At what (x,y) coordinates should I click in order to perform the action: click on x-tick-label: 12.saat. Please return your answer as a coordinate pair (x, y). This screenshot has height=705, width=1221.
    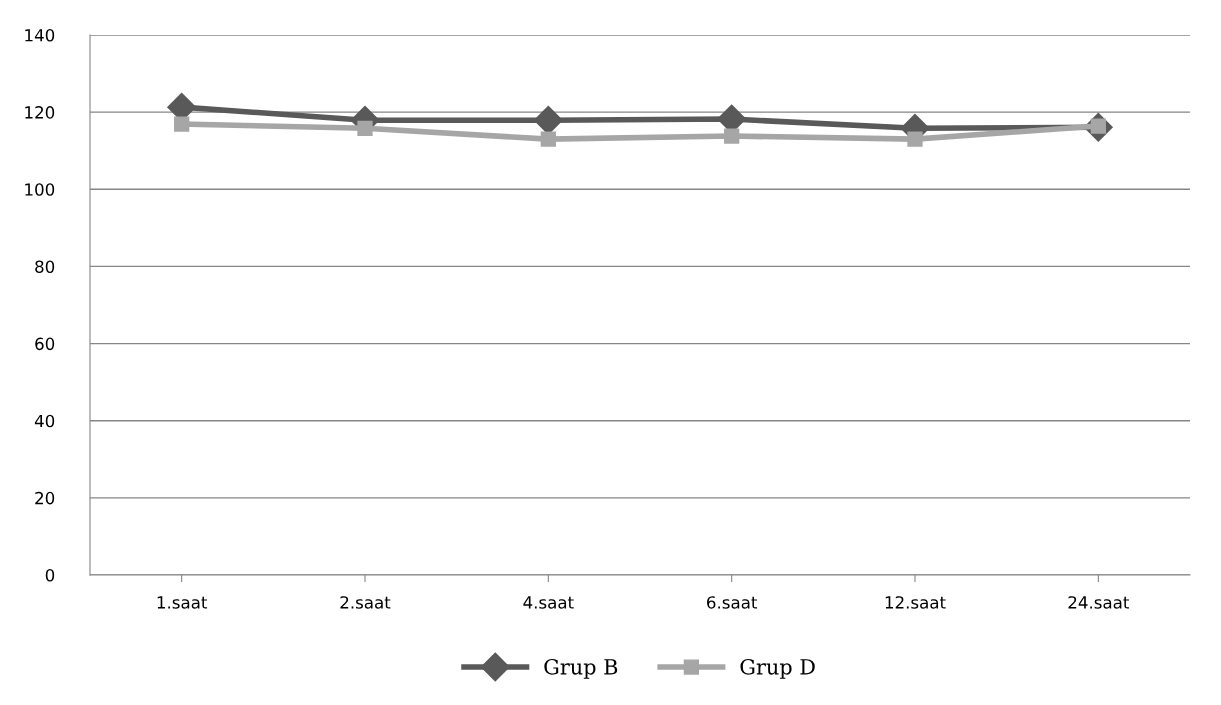
    Looking at the image, I should click on (915, 602).